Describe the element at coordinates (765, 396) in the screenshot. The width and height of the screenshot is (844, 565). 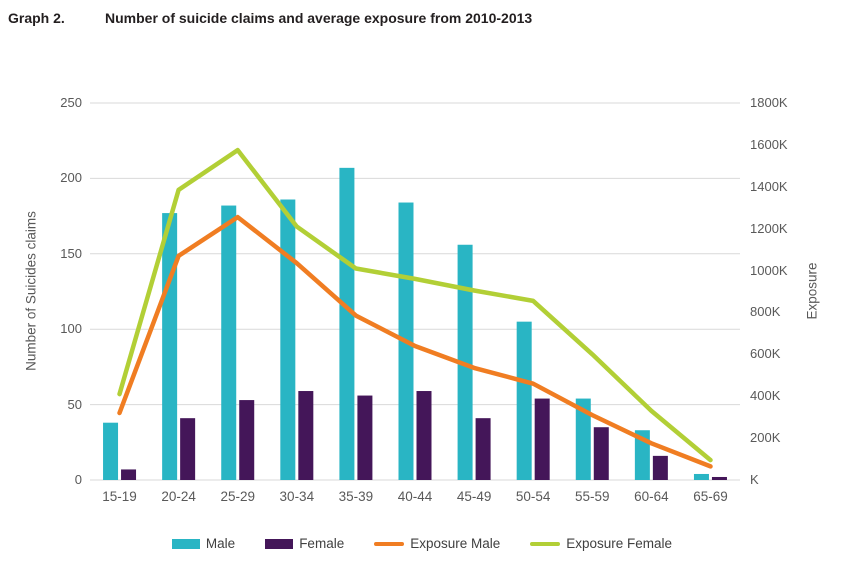
I see `y-right-tick-label: 400K` at that location.